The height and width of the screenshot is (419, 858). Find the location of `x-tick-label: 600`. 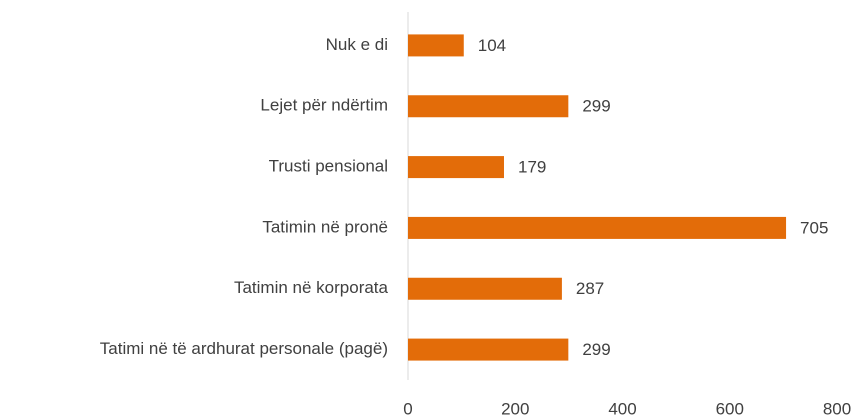

x-tick-label: 600 is located at coordinates (730, 408).